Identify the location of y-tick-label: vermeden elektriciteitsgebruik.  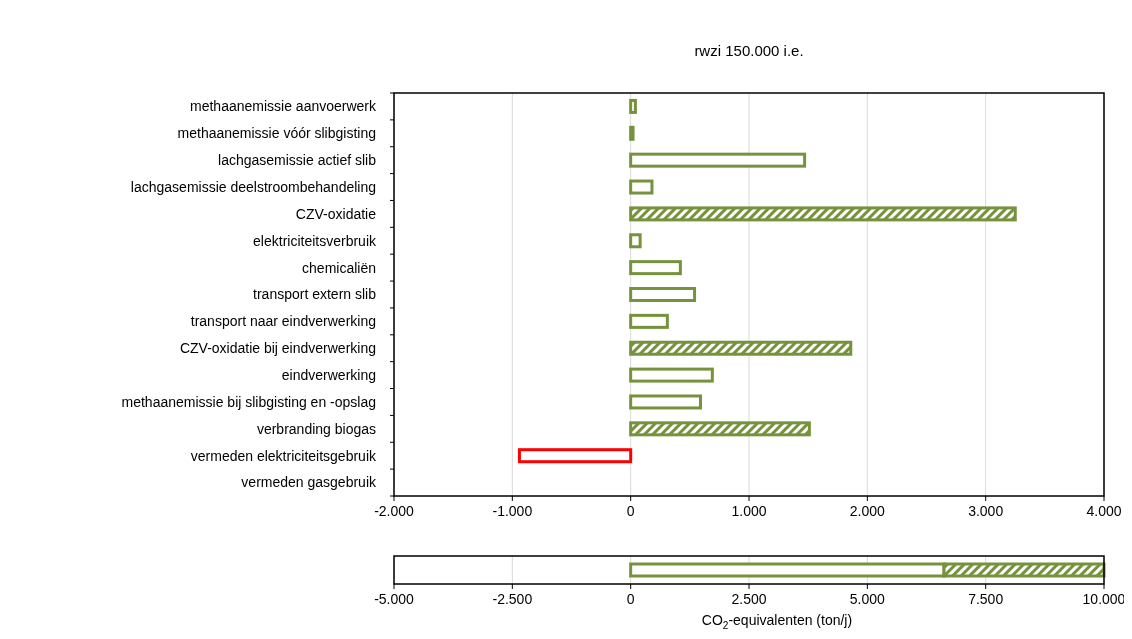
(283, 455).